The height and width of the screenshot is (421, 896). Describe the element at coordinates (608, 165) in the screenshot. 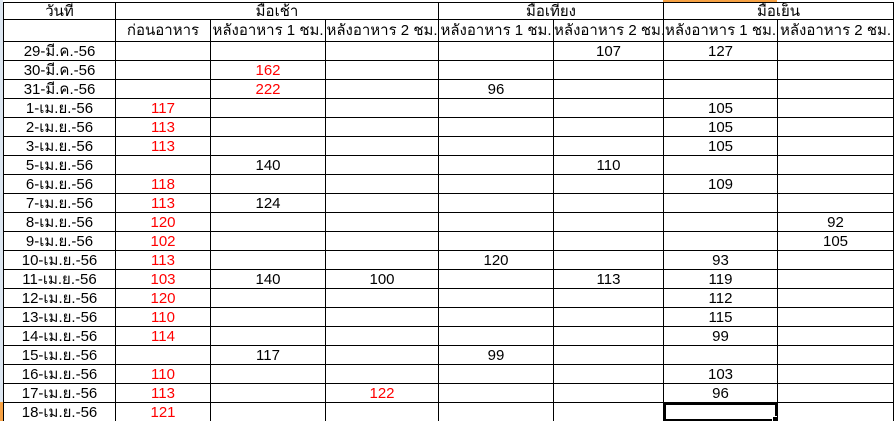

I see `value-cell: 110` at that location.